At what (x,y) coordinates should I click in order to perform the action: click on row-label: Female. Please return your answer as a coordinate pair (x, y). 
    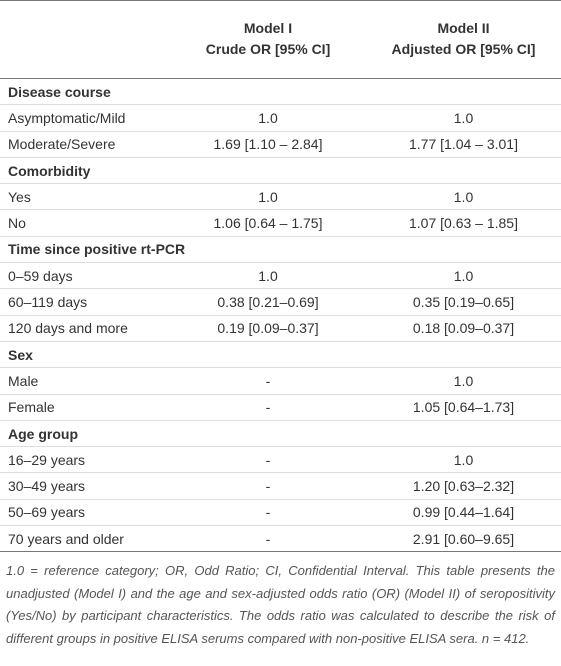
    Looking at the image, I should click on (31, 407).